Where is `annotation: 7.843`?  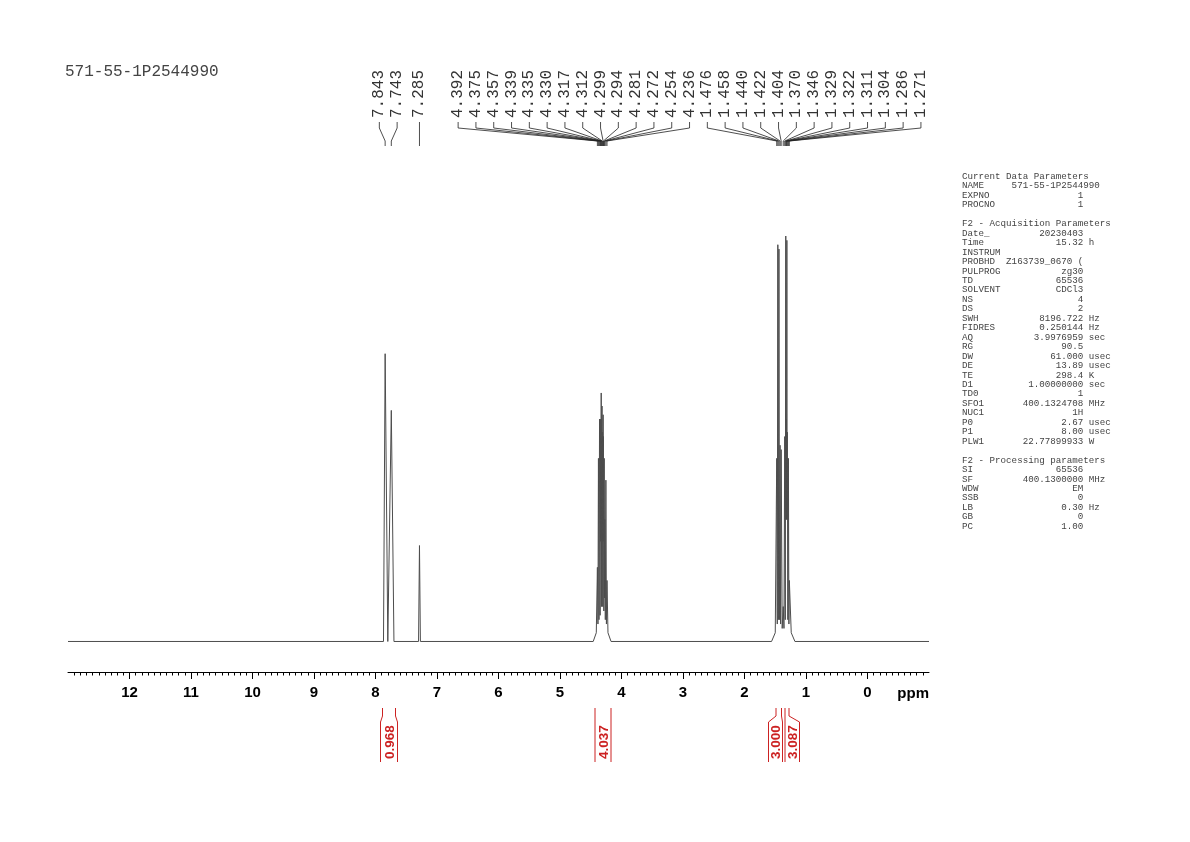
annotation: 7.843 is located at coordinates (379, 93).